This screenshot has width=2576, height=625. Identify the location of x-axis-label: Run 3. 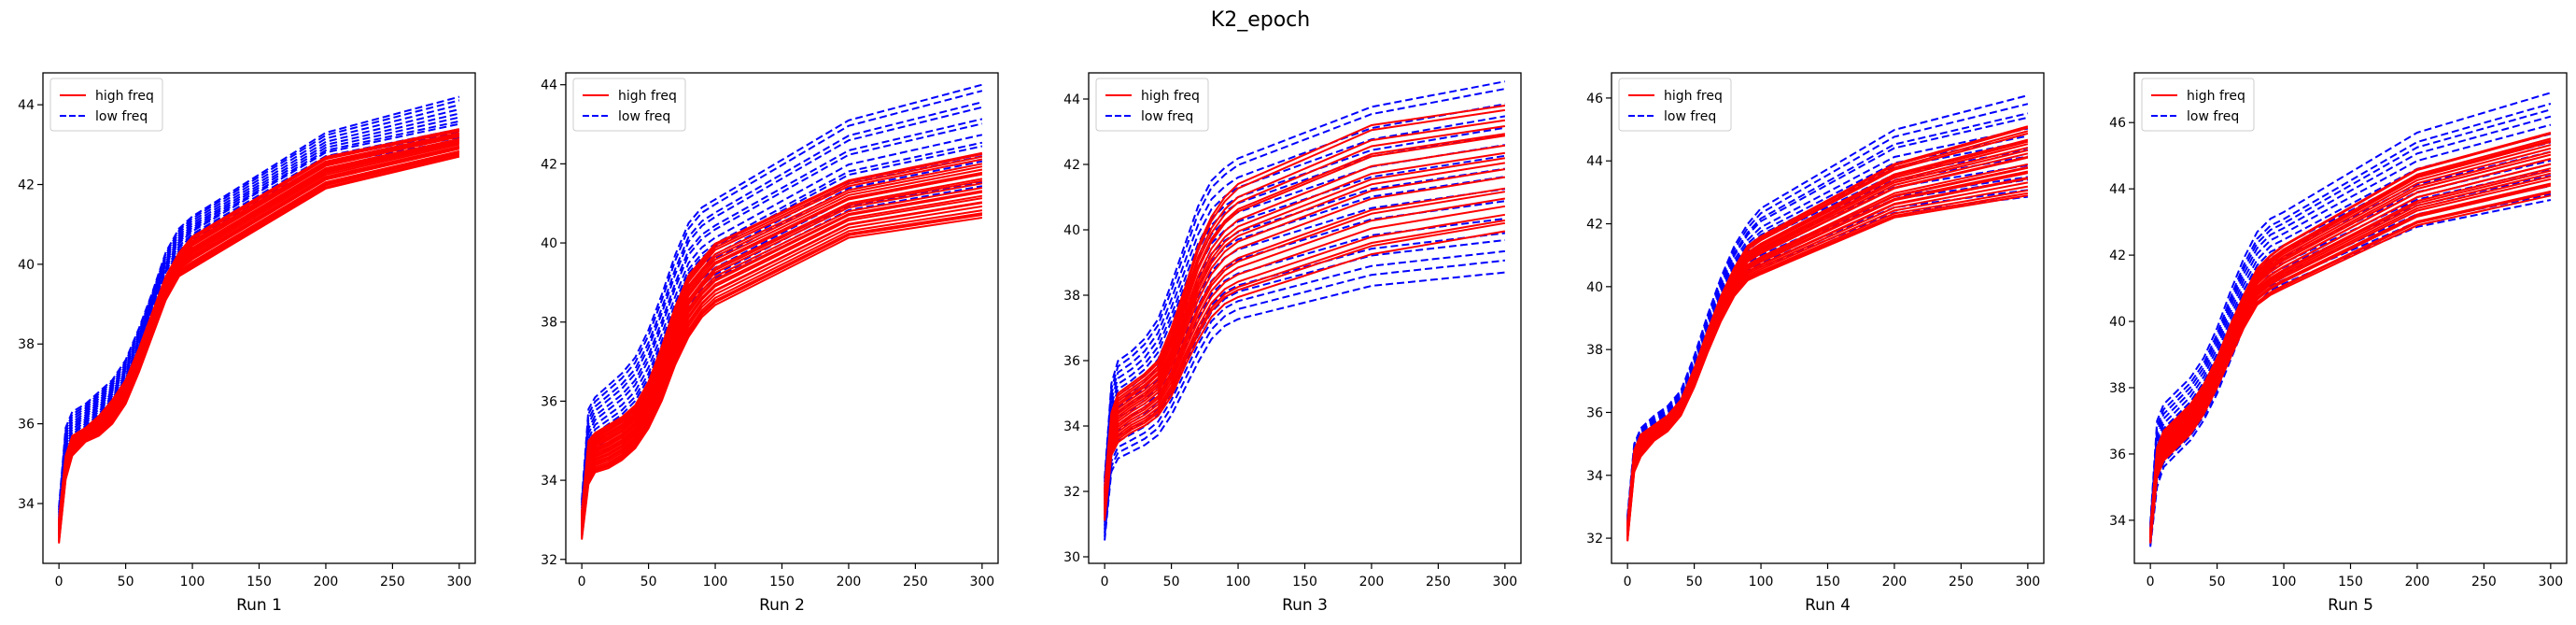
(1305, 605).